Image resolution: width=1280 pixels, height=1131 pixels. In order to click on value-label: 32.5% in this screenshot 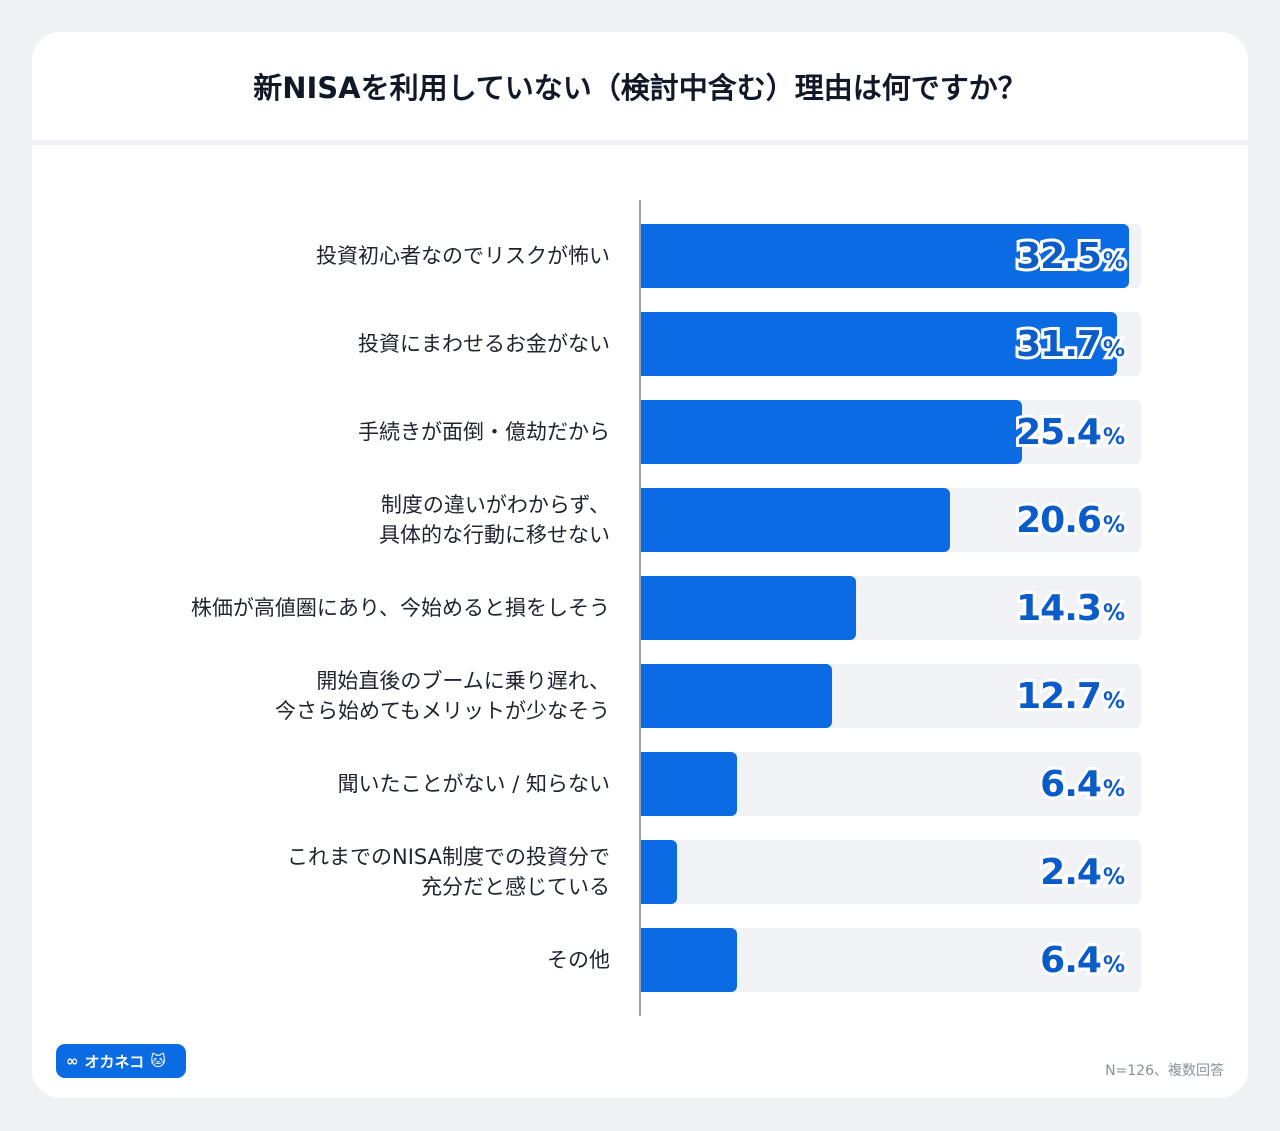, I will do `click(1070, 256)`.